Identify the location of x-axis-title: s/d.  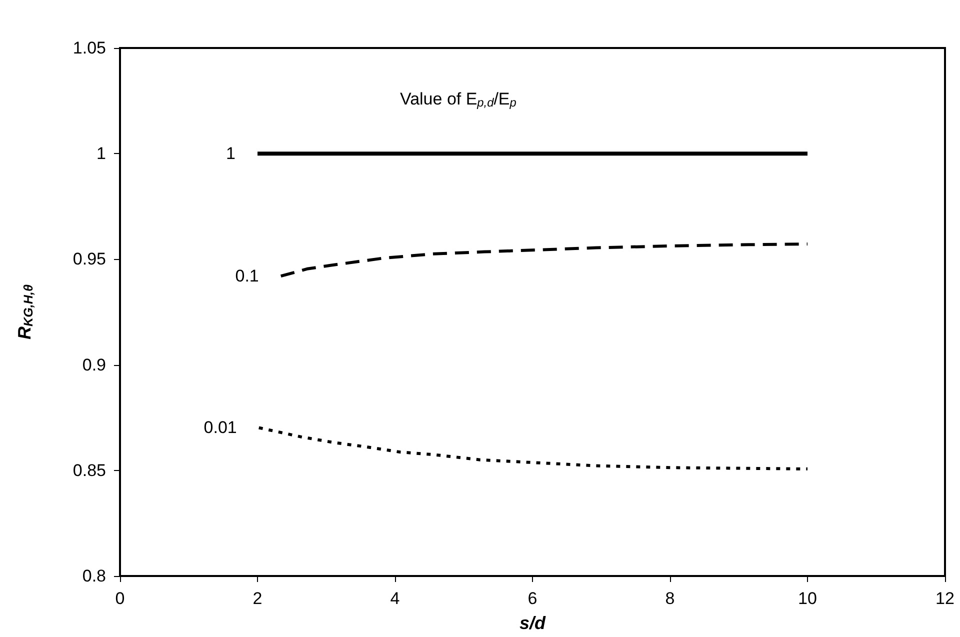
(533, 623).